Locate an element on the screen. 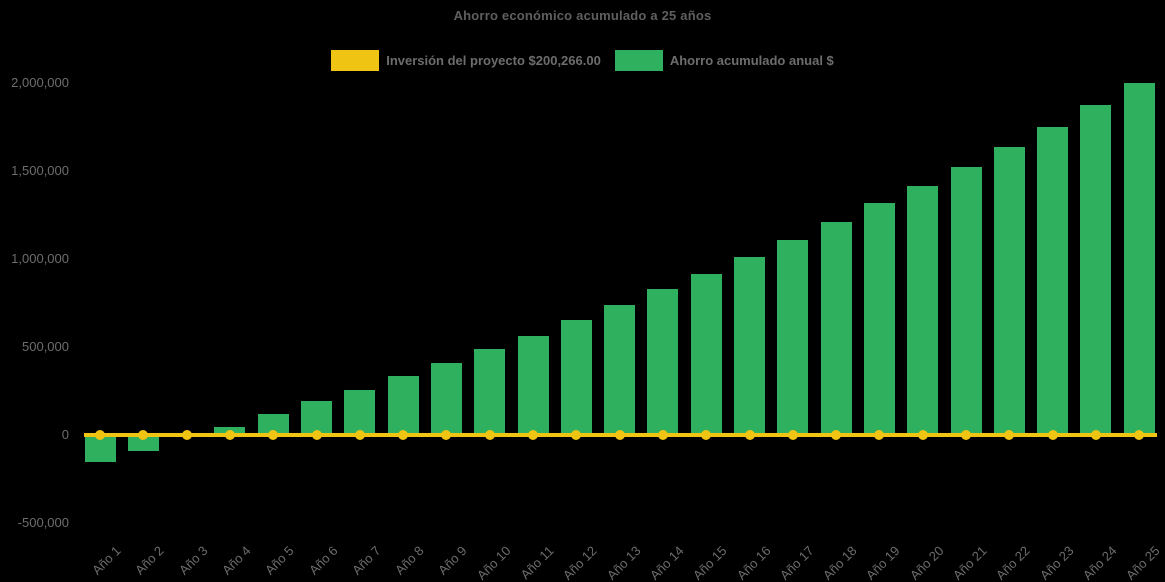 The height and width of the screenshot is (582, 1165). legend-label-investment: Inversión del proyecto $200,266.00 is located at coordinates (493, 60).